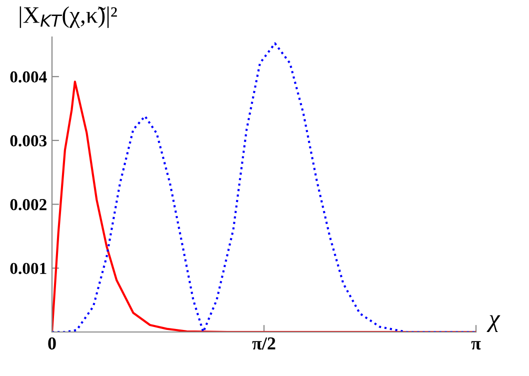 The image size is (529, 376). Describe the element at coordinates (28, 204) in the screenshot. I see `y-tick-label: 0.002` at that location.